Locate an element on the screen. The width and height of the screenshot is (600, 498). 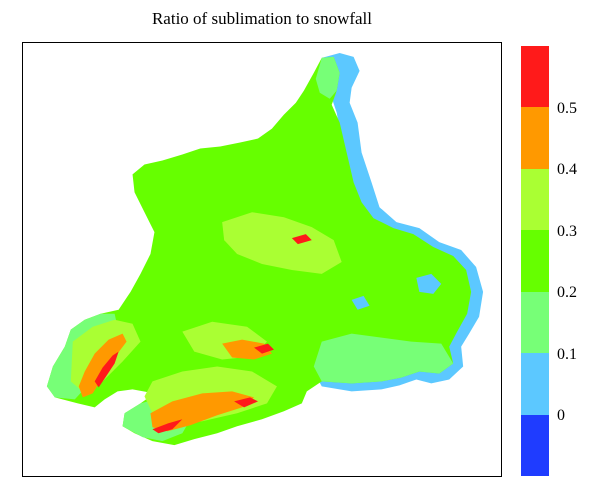
map-region-interior-blue is located at coordinates (429, 283).